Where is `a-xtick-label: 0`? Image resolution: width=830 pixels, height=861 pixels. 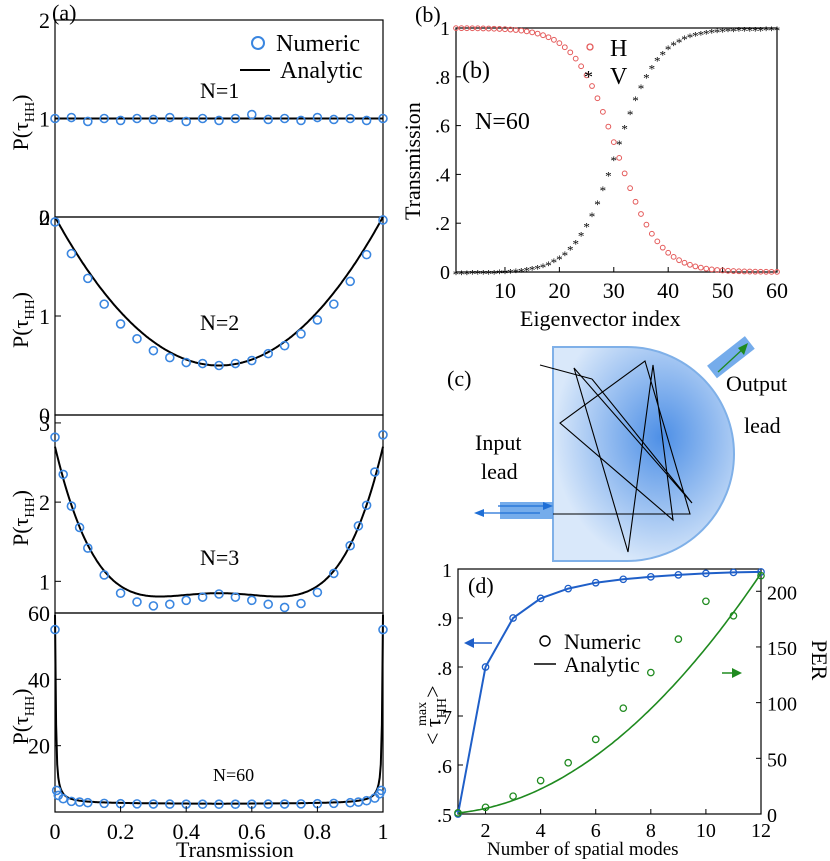
a-xtick-label: 0 is located at coordinates (55, 831).